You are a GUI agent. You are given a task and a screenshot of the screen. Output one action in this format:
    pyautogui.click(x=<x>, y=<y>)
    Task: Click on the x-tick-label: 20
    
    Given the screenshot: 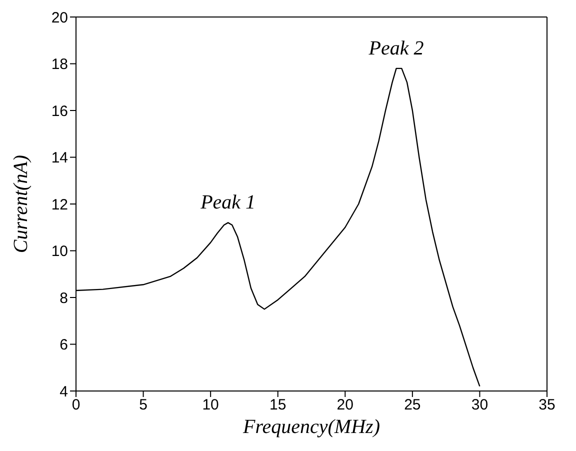 What is the action you would take?
    pyautogui.click(x=345, y=405)
    